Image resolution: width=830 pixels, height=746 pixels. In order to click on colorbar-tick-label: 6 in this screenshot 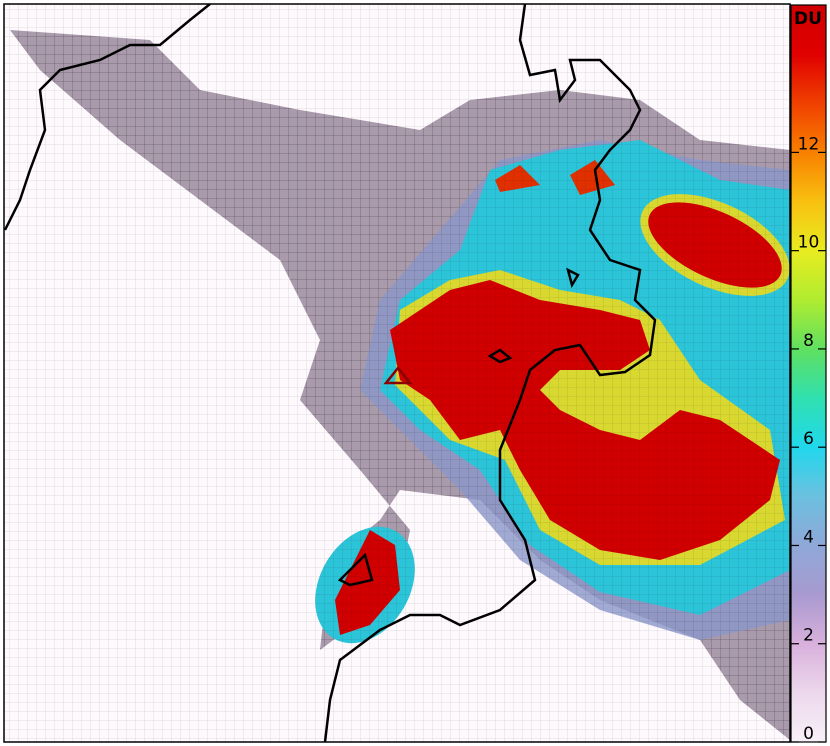, I will do `click(808, 439)`.